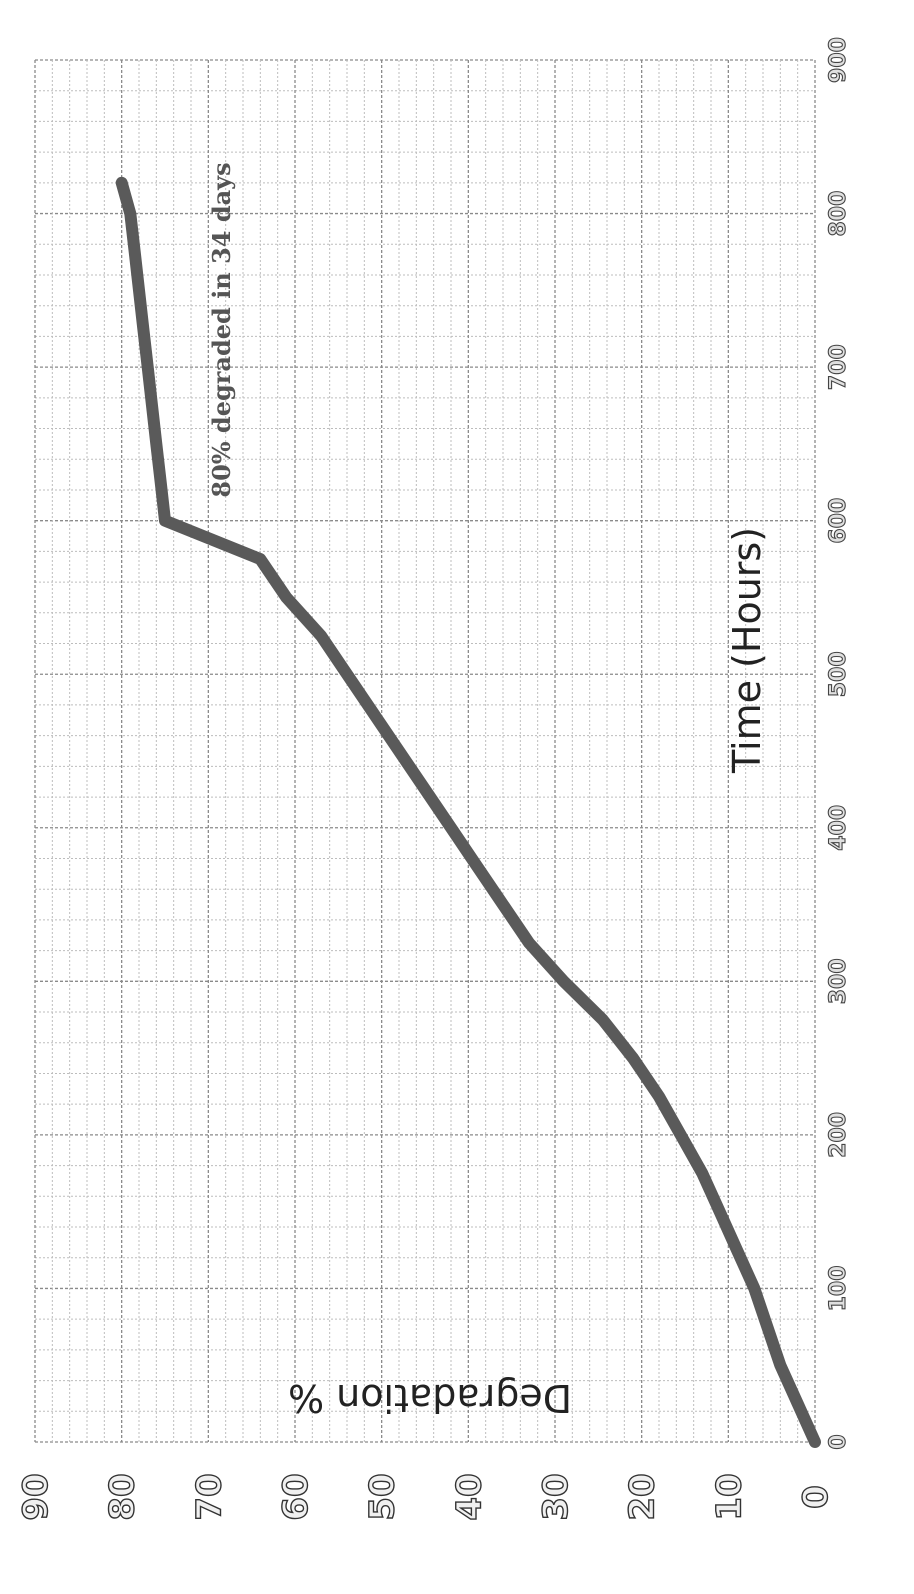 This screenshot has width=914, height=1594. What do you see at coordinates (838, 1135) in the screenshot?
I see `x-tick-label: 200` at bounding box center [838, 1135].